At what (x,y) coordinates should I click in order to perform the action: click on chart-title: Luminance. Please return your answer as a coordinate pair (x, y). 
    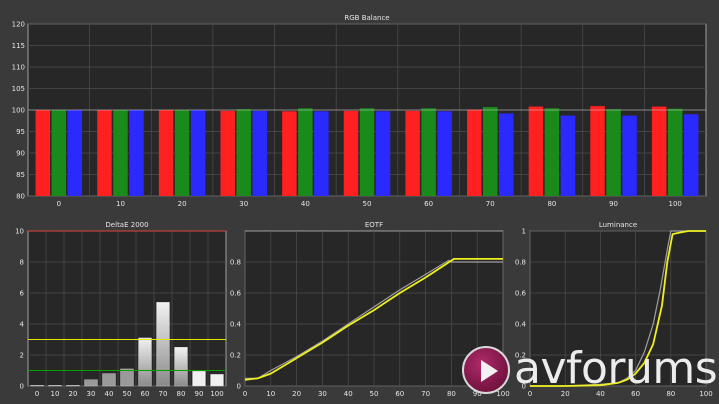
    Looking at the image, I should click on (618, 225).